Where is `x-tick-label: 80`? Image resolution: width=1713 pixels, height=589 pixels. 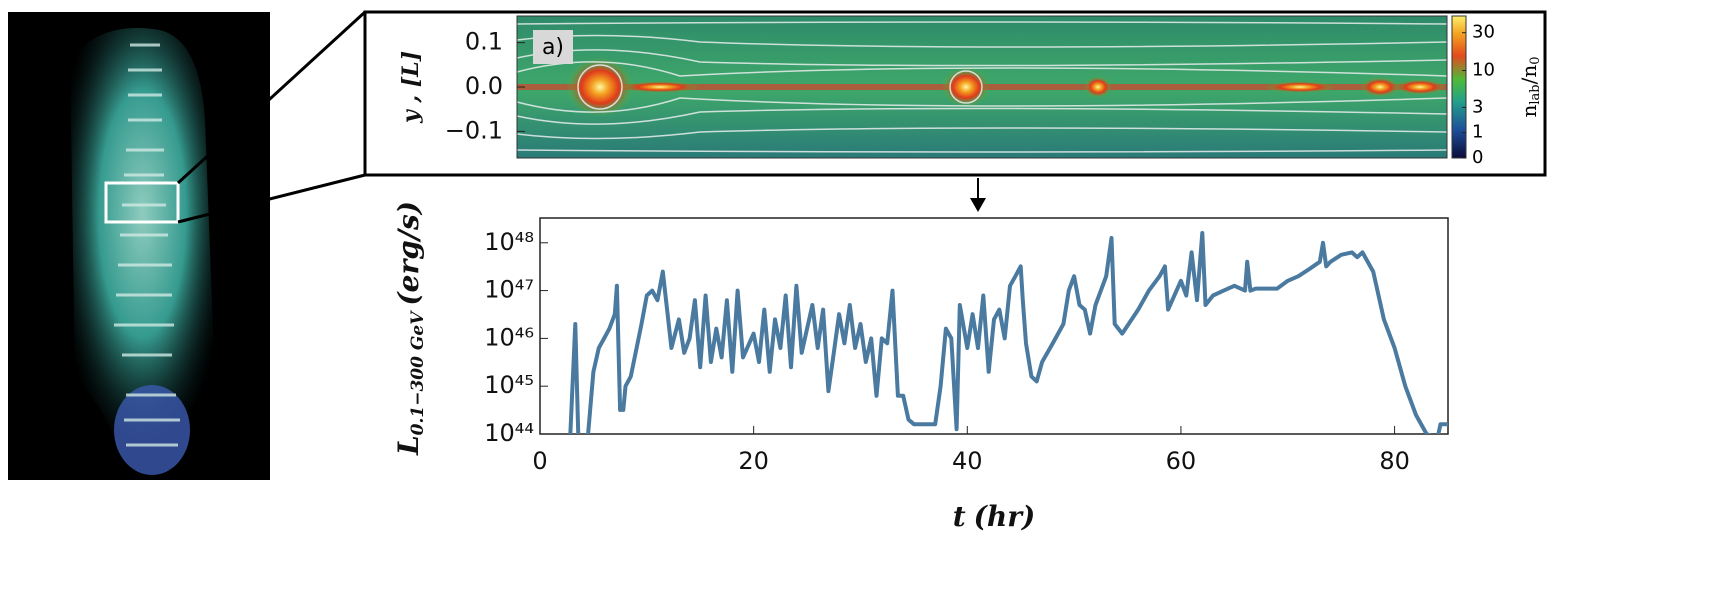 x-tick-label: 80 is located at coordinates (1394, 461).